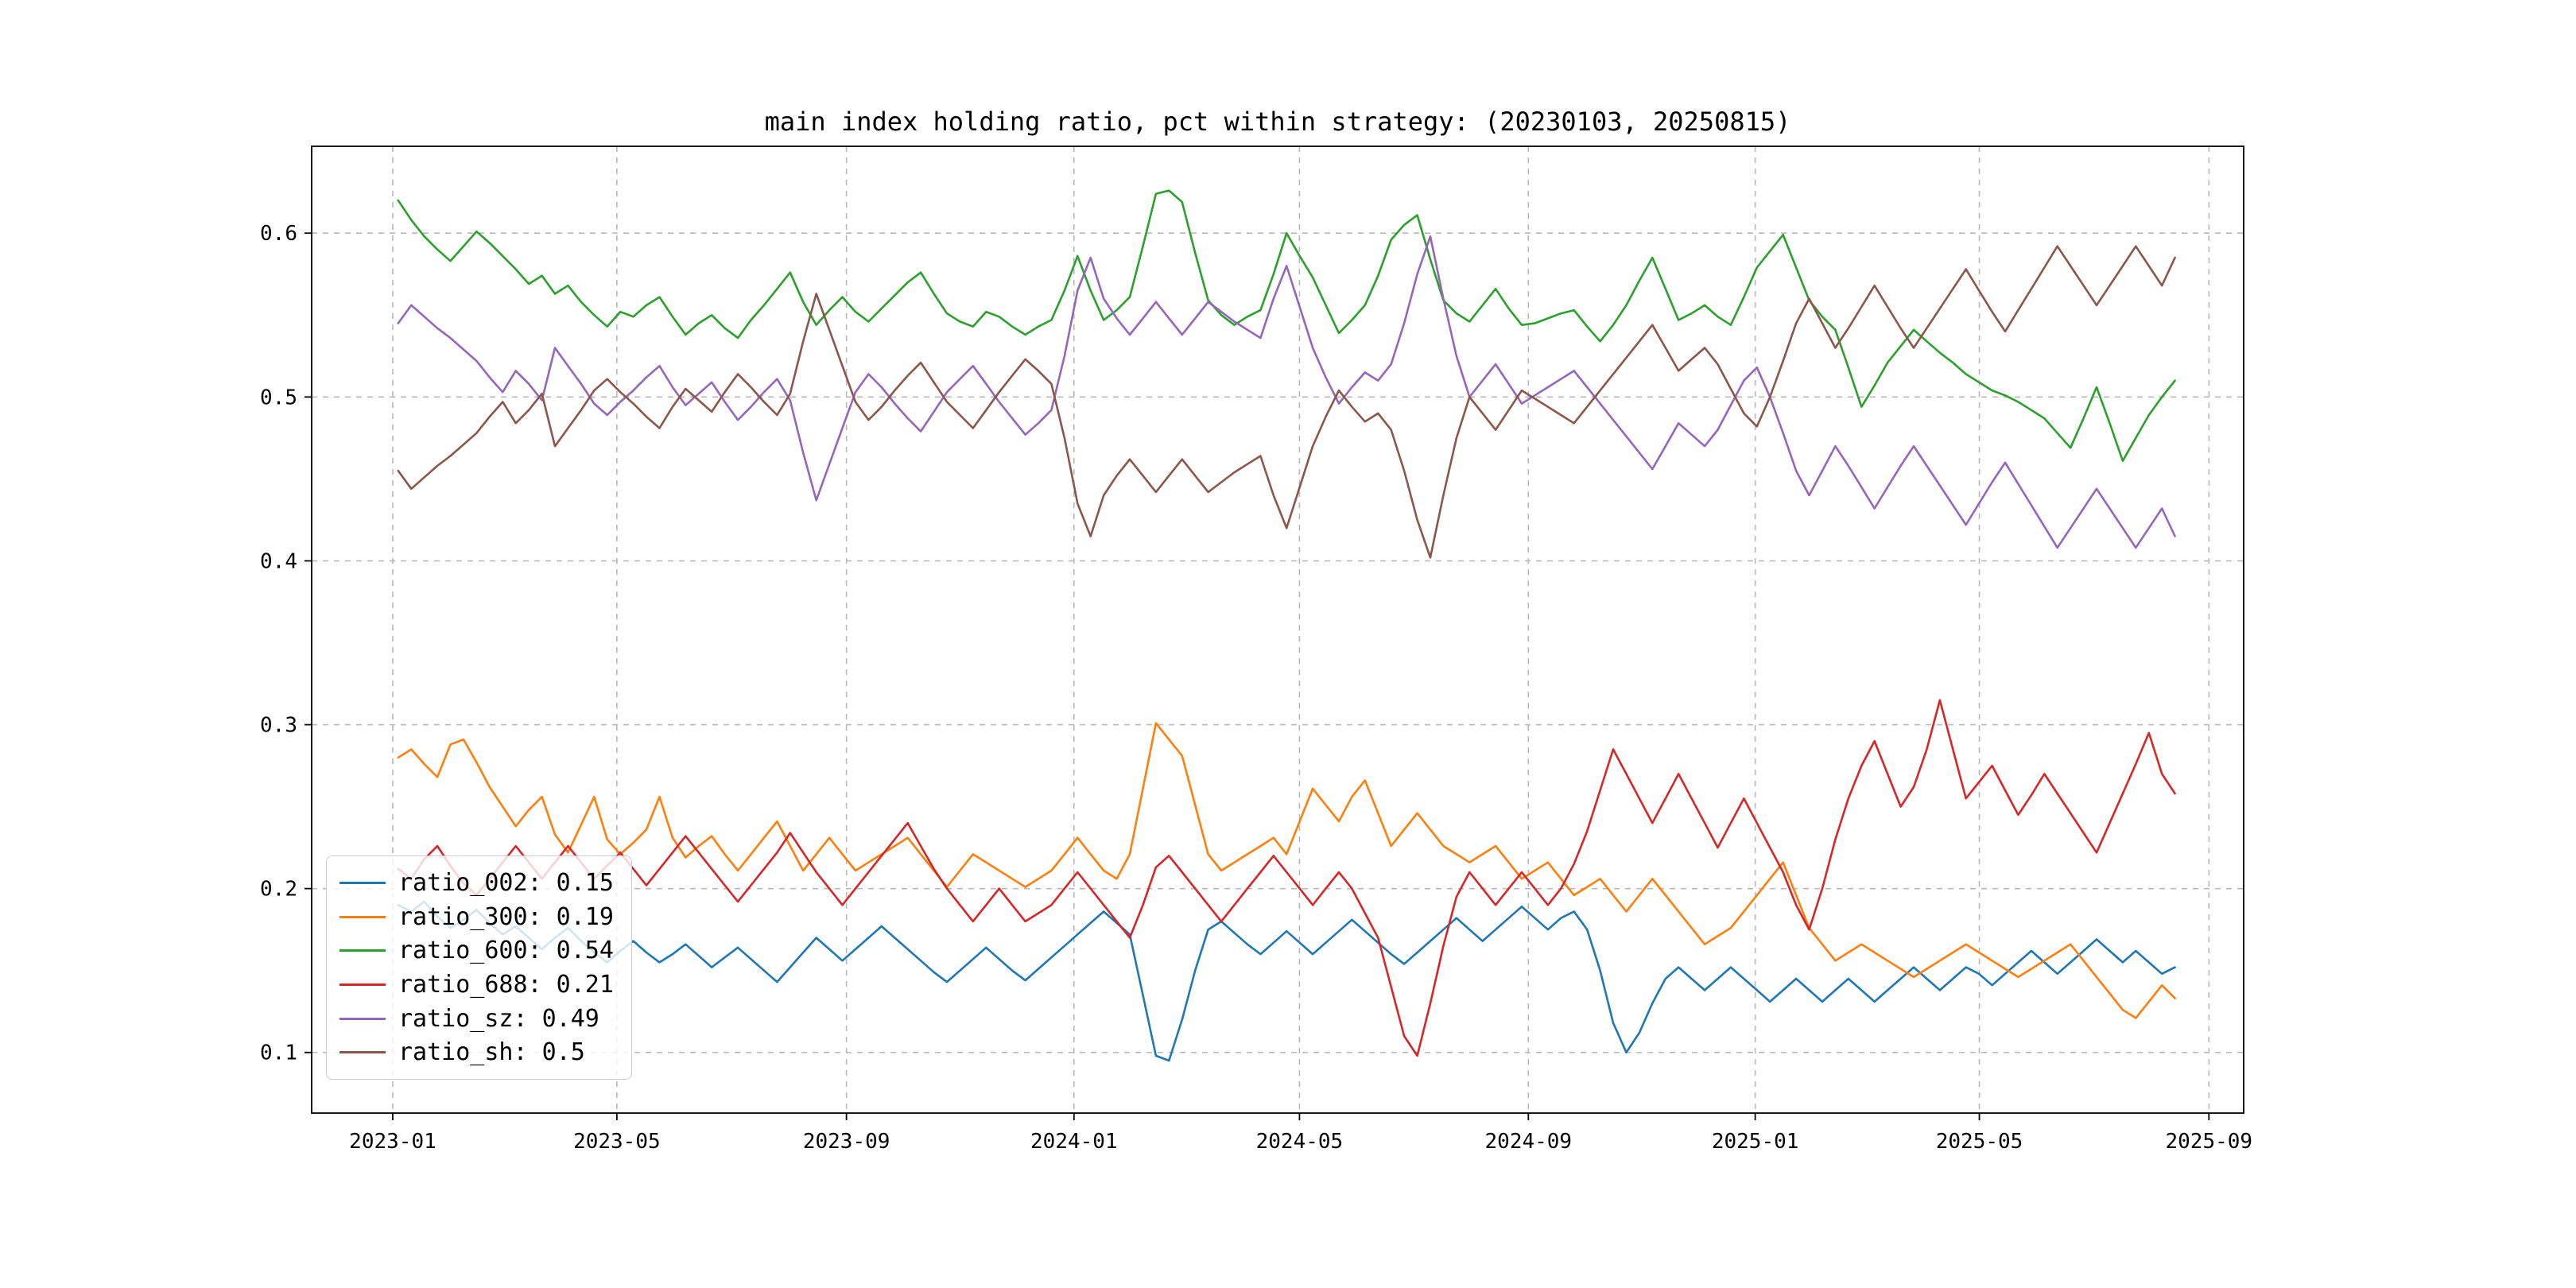  I want to click on x-tick-label: 2023-05, so click(617, 1142).